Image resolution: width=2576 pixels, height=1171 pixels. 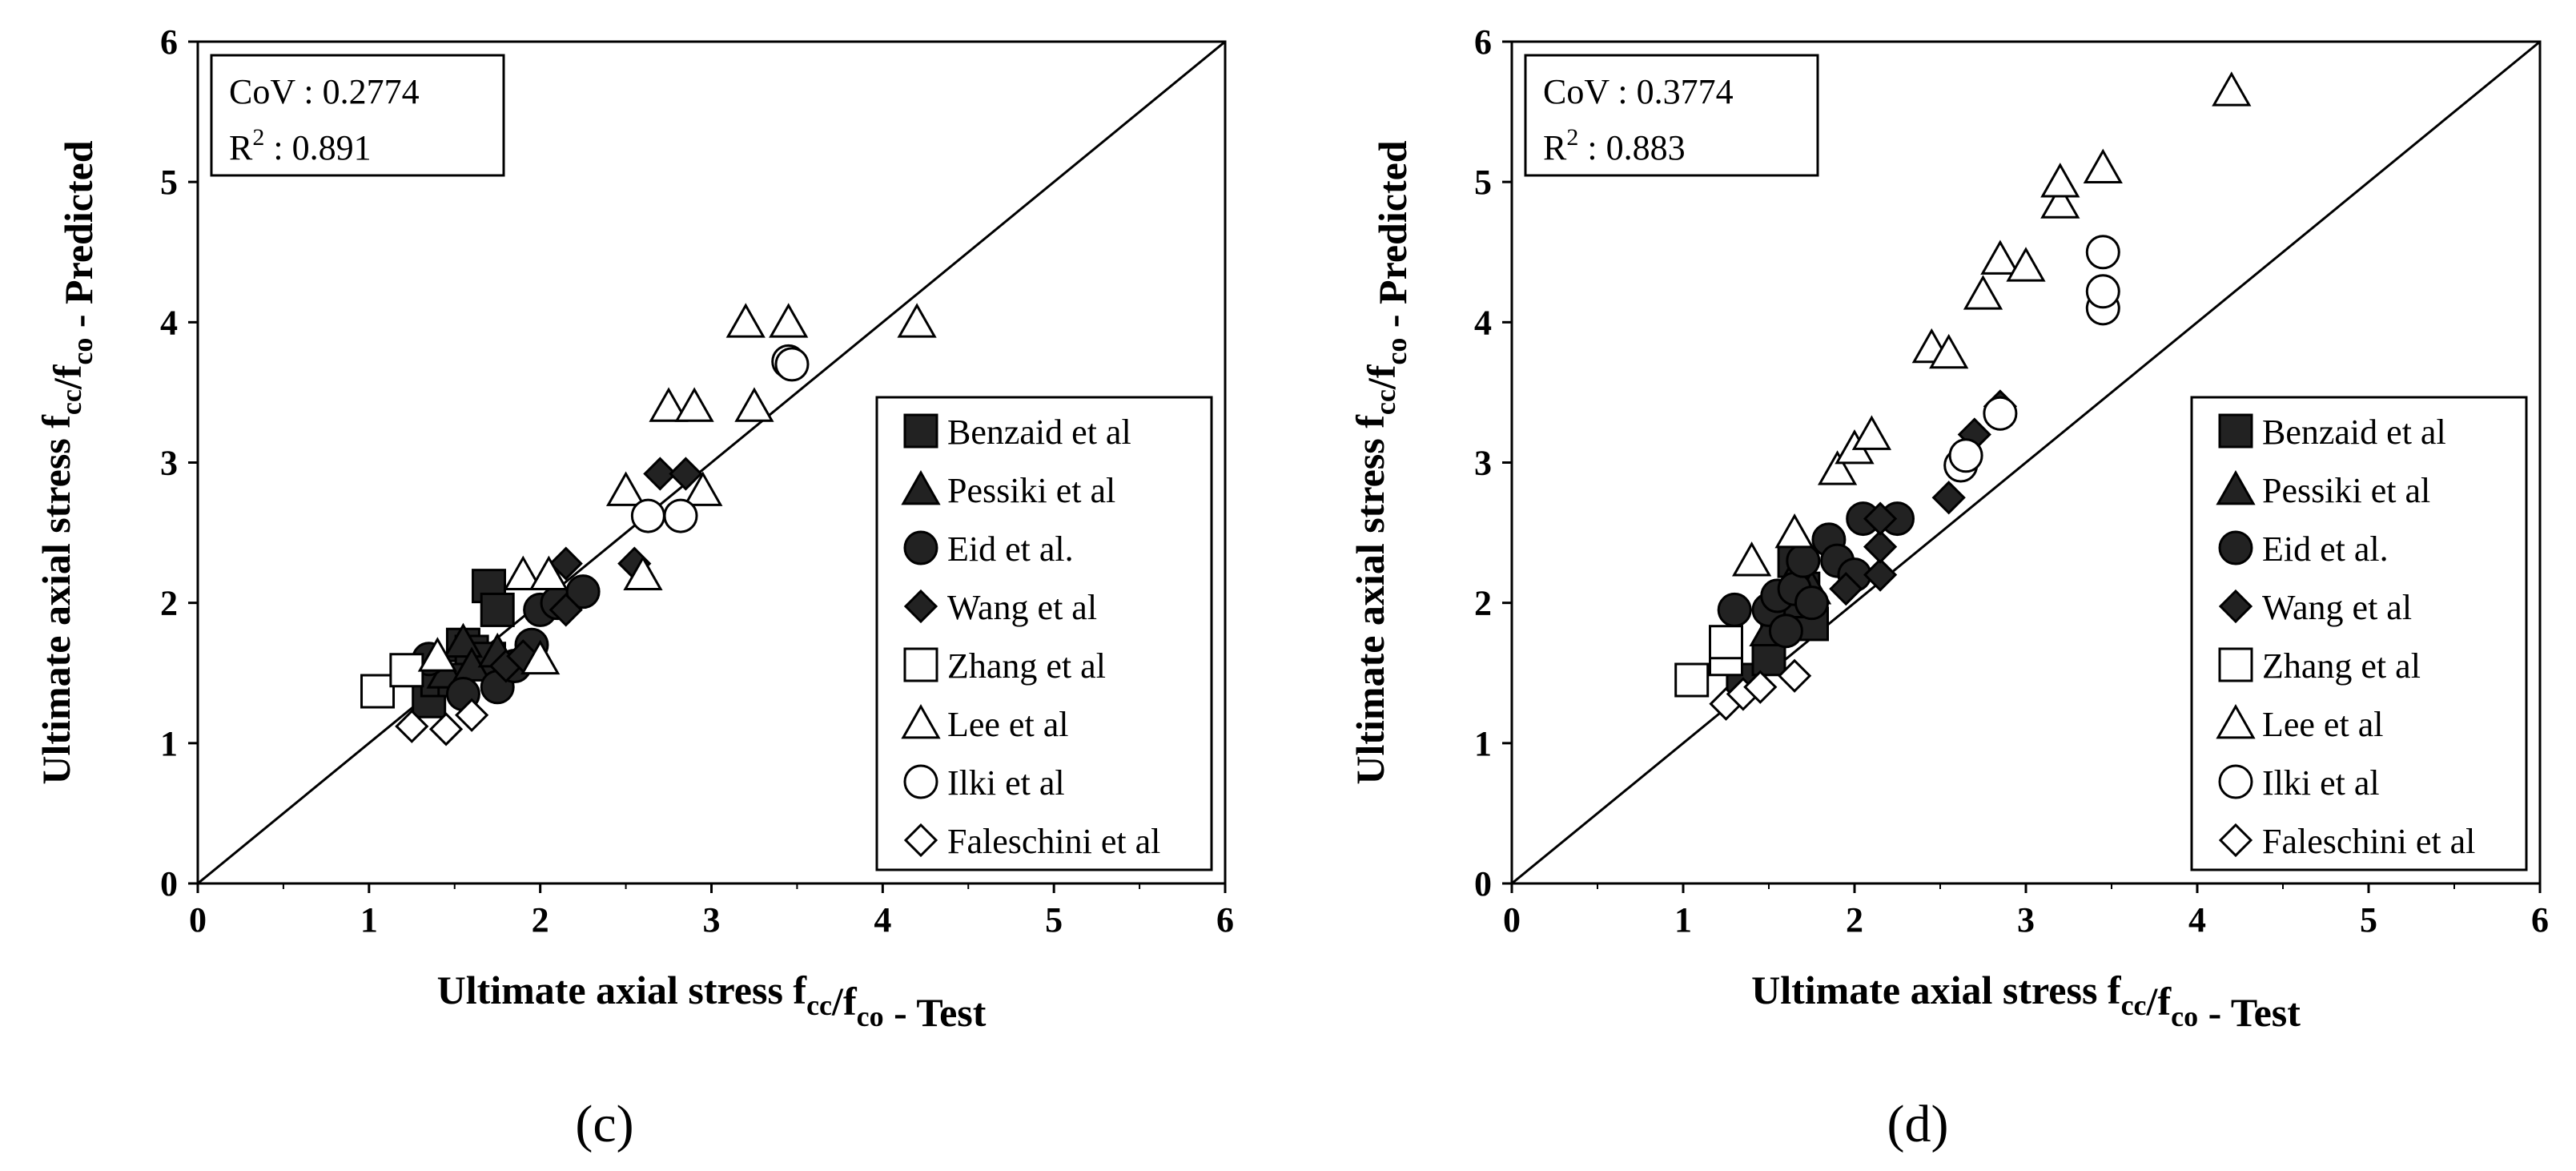 I want to click on x-tick-label: 5, so click(x=2368, y=920).